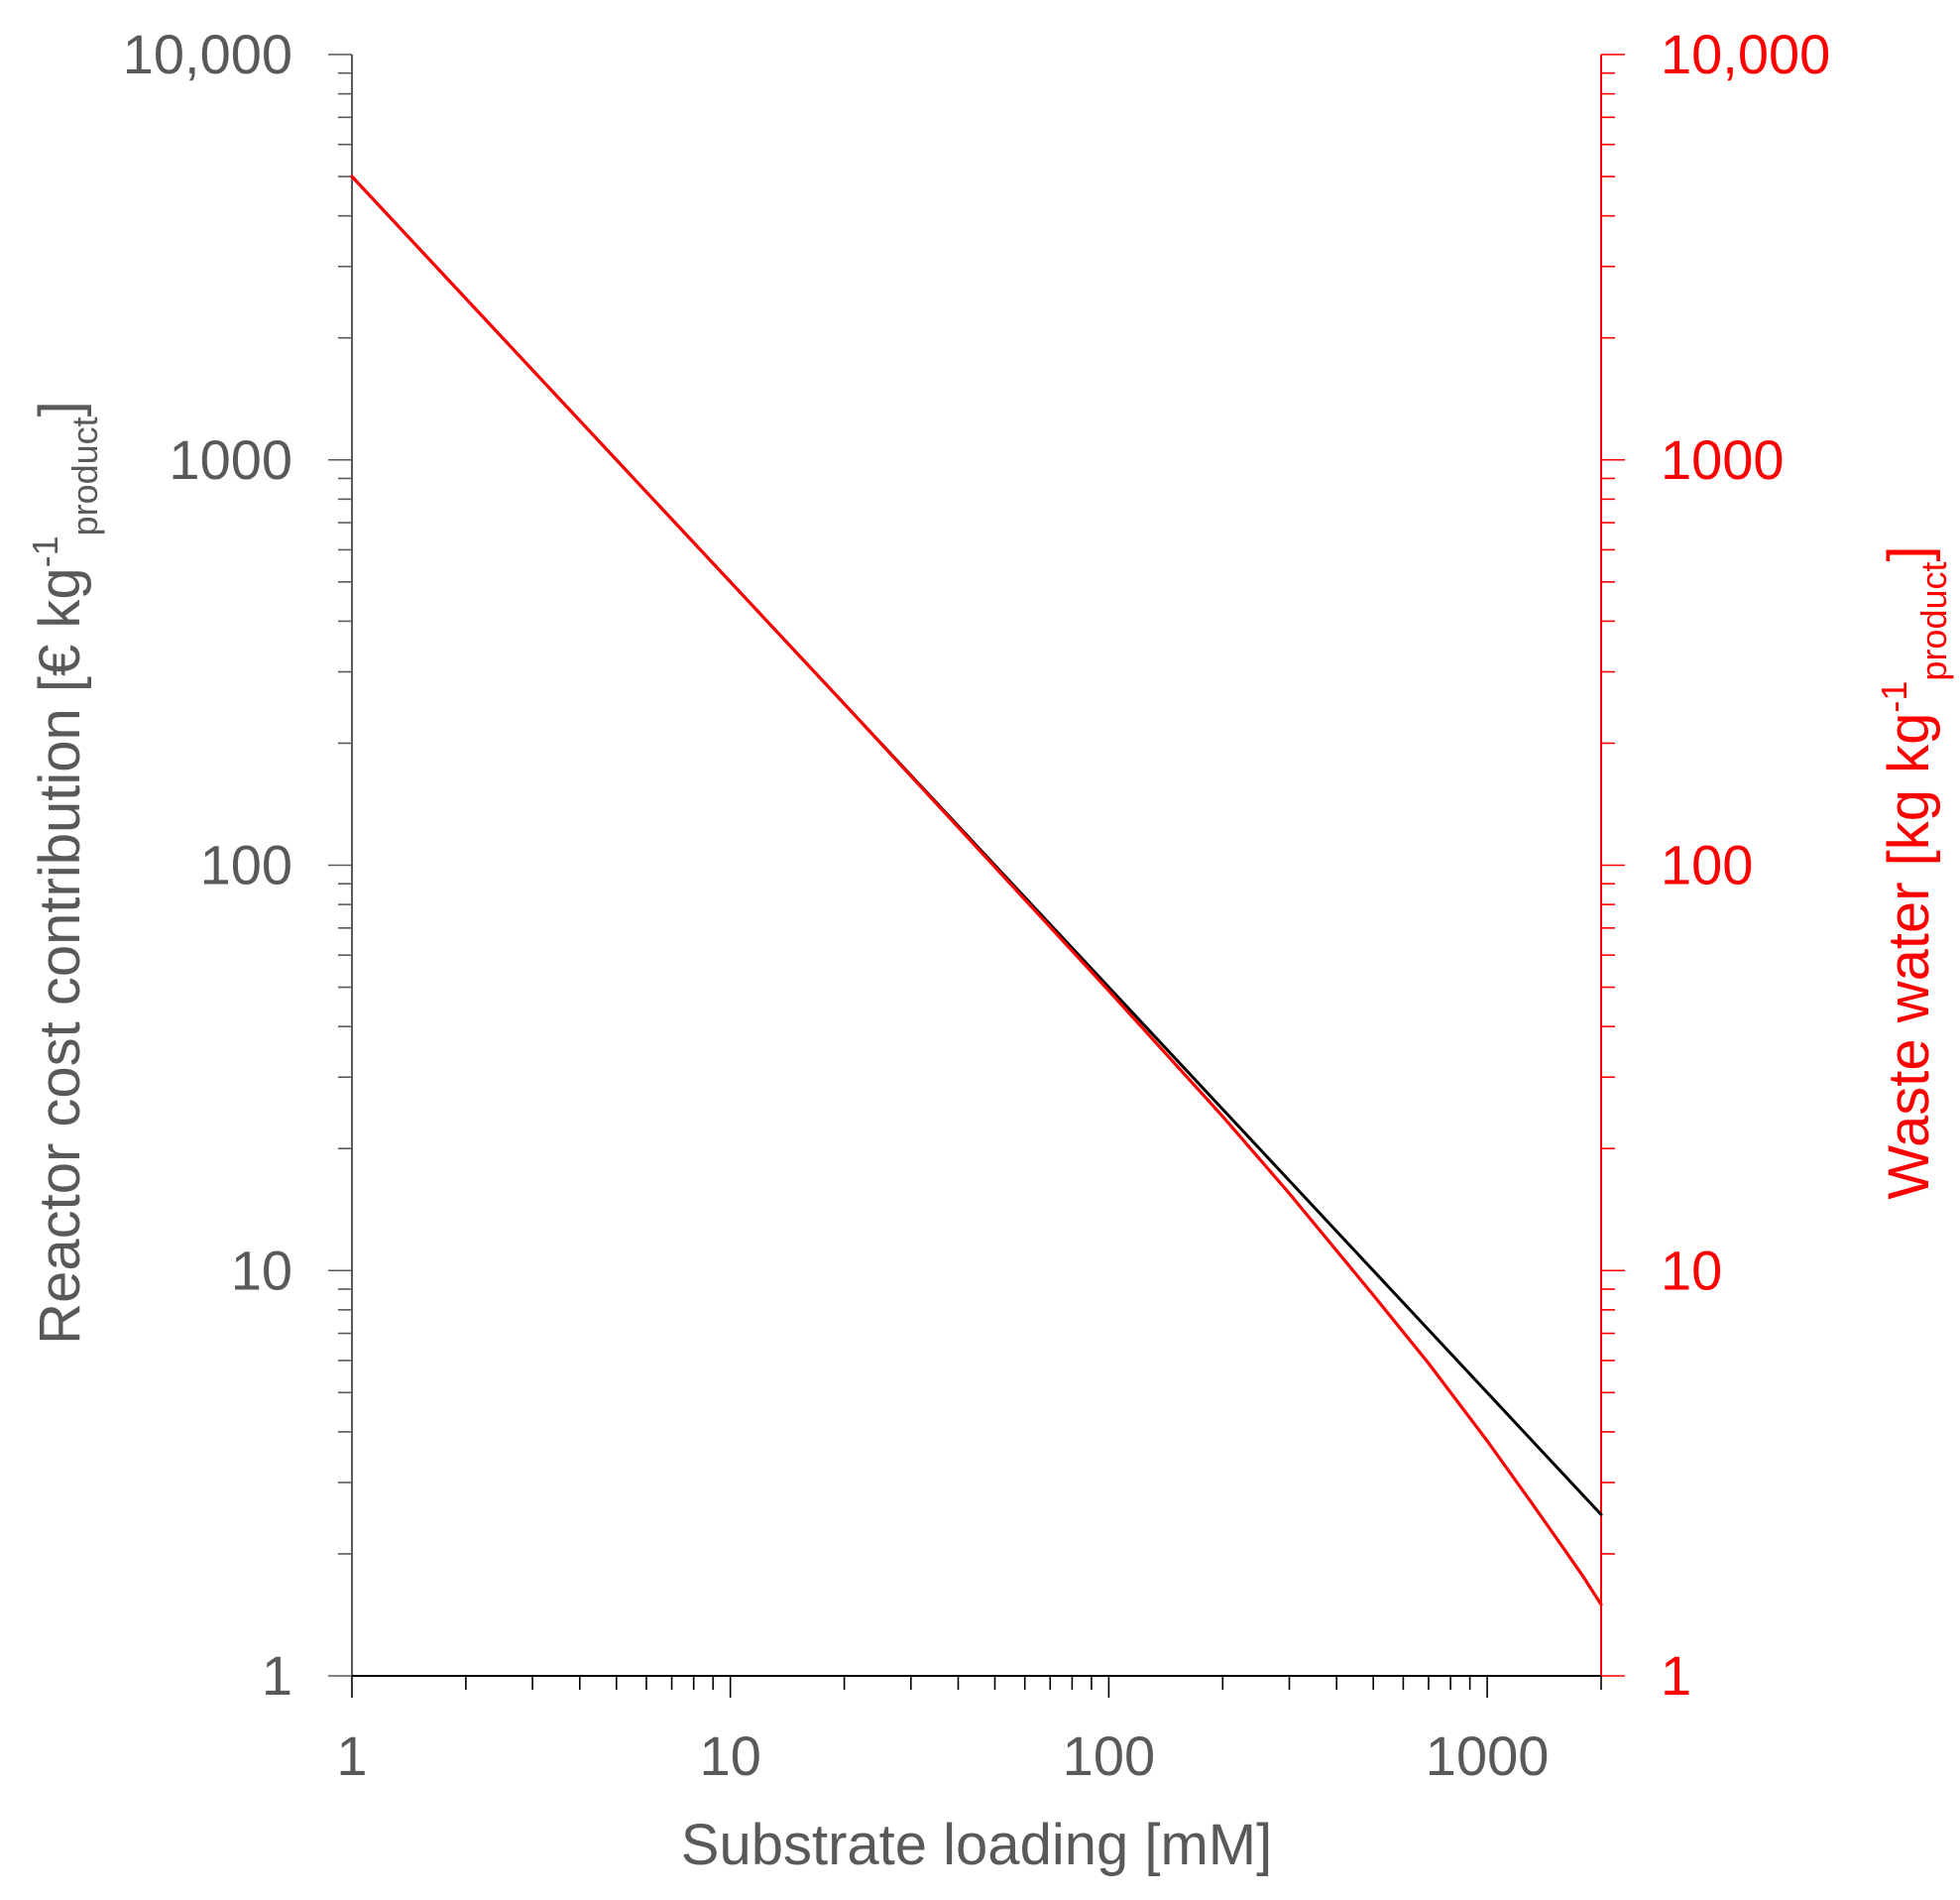 The height and width of the screenshot is (1900, 1960). I want to click on y-left-title-close: ], so click(60, 408).